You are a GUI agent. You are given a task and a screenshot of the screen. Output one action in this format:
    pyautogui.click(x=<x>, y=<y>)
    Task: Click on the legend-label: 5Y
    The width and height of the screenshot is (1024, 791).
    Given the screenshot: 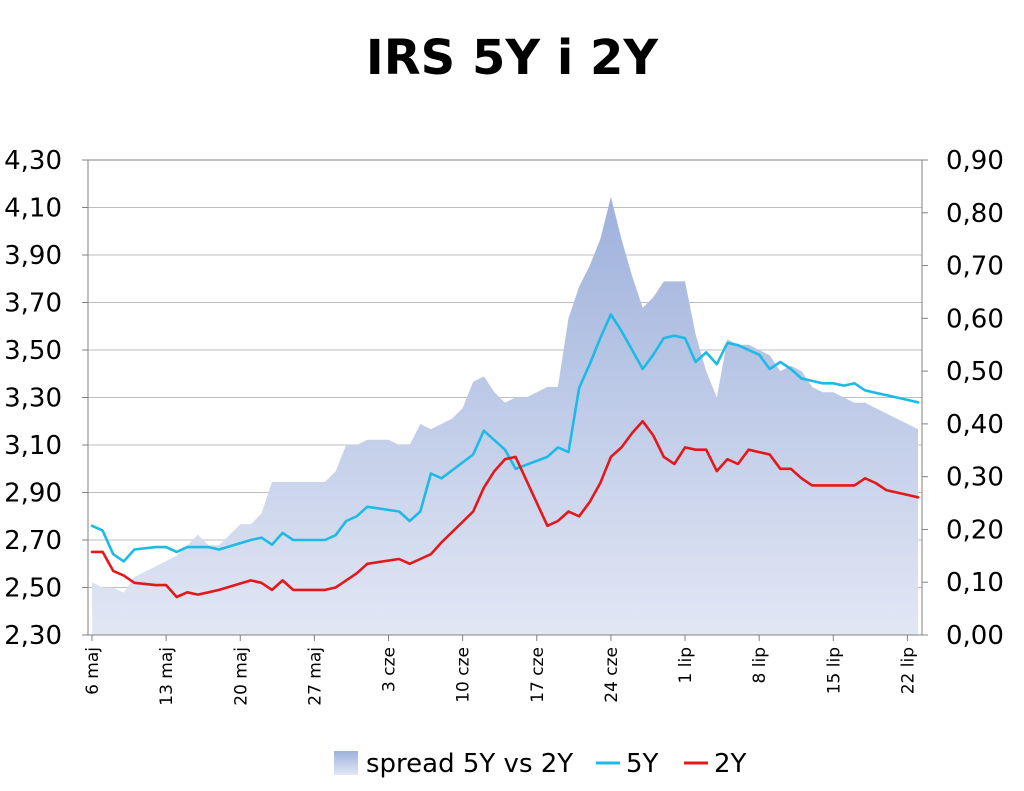 What is the action you would take?
    pyautogui.click(x=642, y=764)
    